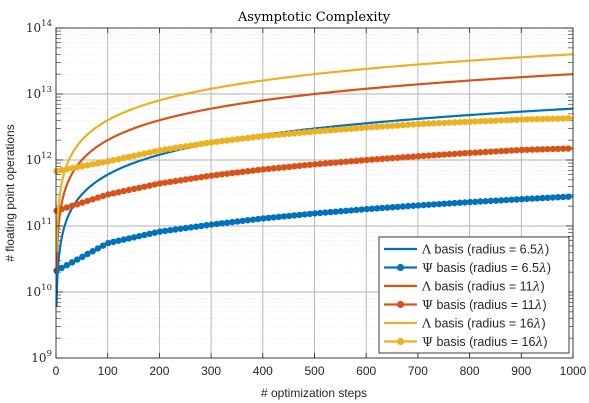 This screenshot has height=403, width=589. What do you see at coordinates (39, 93) in the screenshot?
I see `y-tick-label: 1013` at bounding box center [39, 93].